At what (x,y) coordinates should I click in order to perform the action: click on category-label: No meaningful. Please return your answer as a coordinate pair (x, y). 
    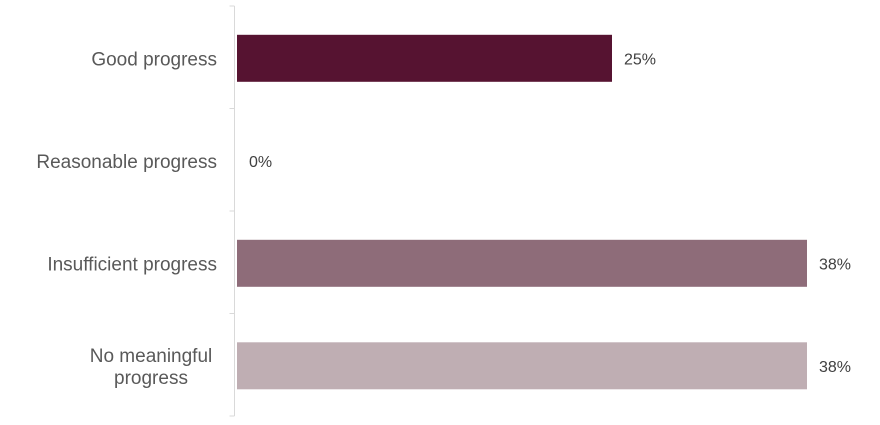
    Looking at the image, I should click on (151, 356).